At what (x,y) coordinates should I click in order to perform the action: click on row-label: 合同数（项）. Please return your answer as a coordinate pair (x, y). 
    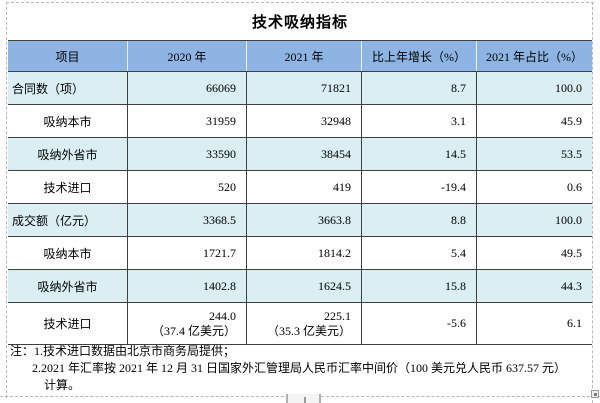
    Looking at the image, I should click on (68, 88).